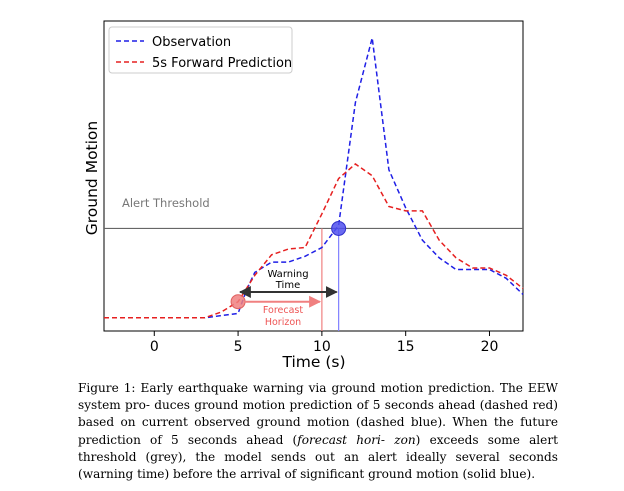 This screenshot has width=624, height=491. I want to click on warning-time-label-1: Warning, so click(287, 274).